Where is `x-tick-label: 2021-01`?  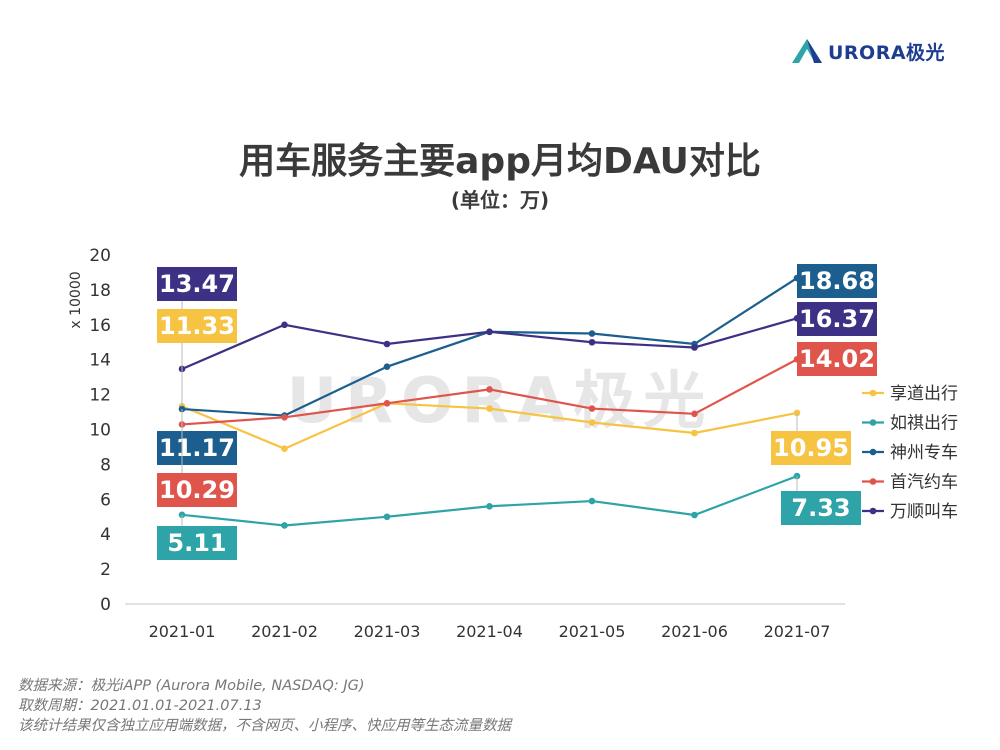
x-tick-label: 2021-01 is located at coordinates (182, 631).